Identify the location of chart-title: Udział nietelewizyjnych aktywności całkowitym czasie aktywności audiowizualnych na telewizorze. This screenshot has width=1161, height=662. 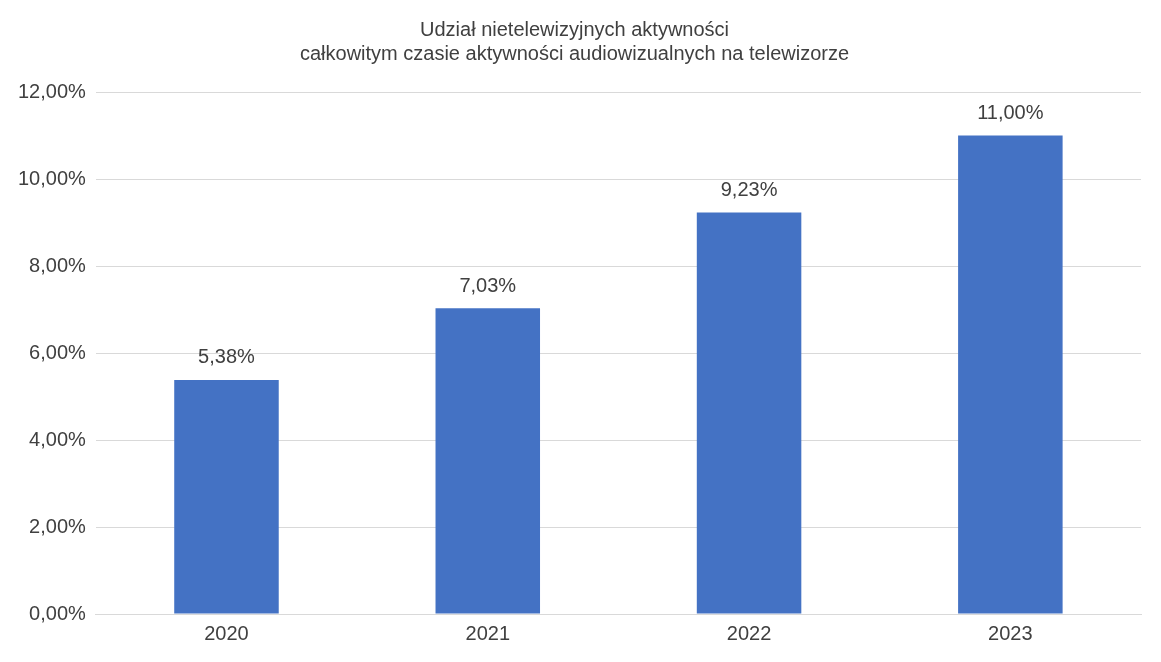
(574, 40).